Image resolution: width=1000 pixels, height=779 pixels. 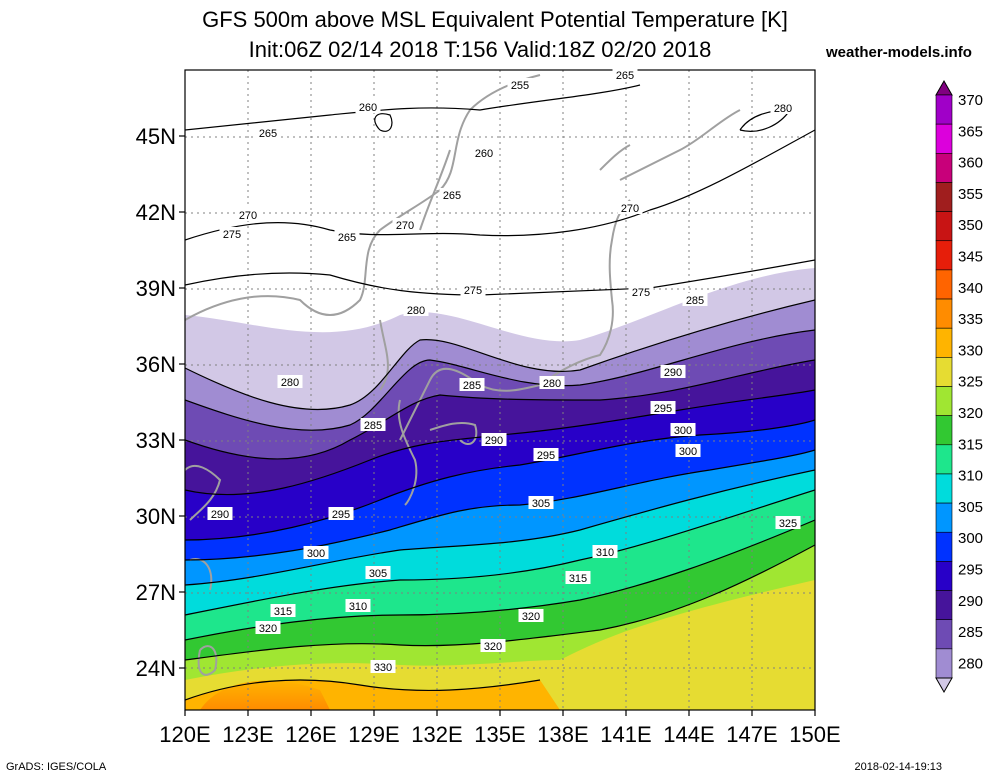 What do you see at coordinates (970, 100) in the screenshot?
I see `colorbar-level-label: 370` at bounding box center [970, 100].